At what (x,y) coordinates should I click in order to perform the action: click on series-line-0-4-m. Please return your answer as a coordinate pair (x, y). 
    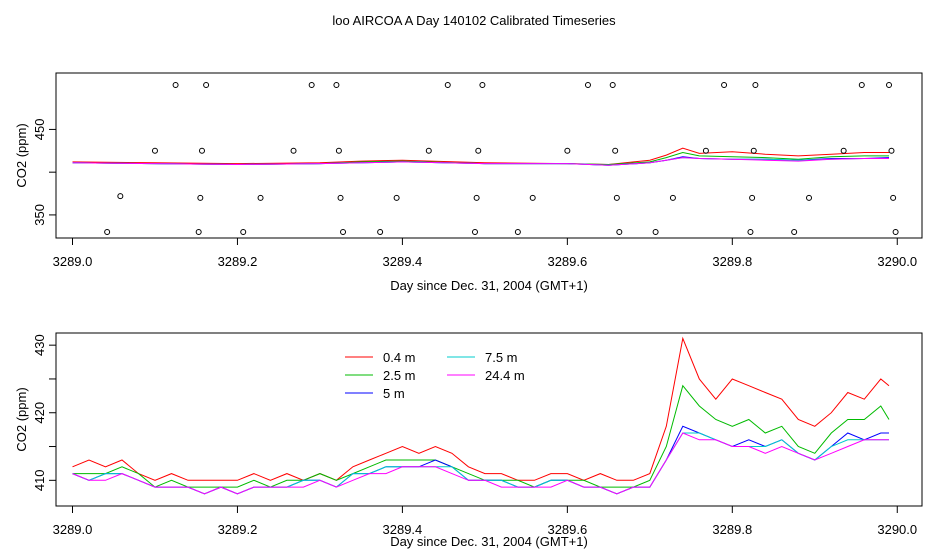
    Looking at the image, I should click on (480, 156).